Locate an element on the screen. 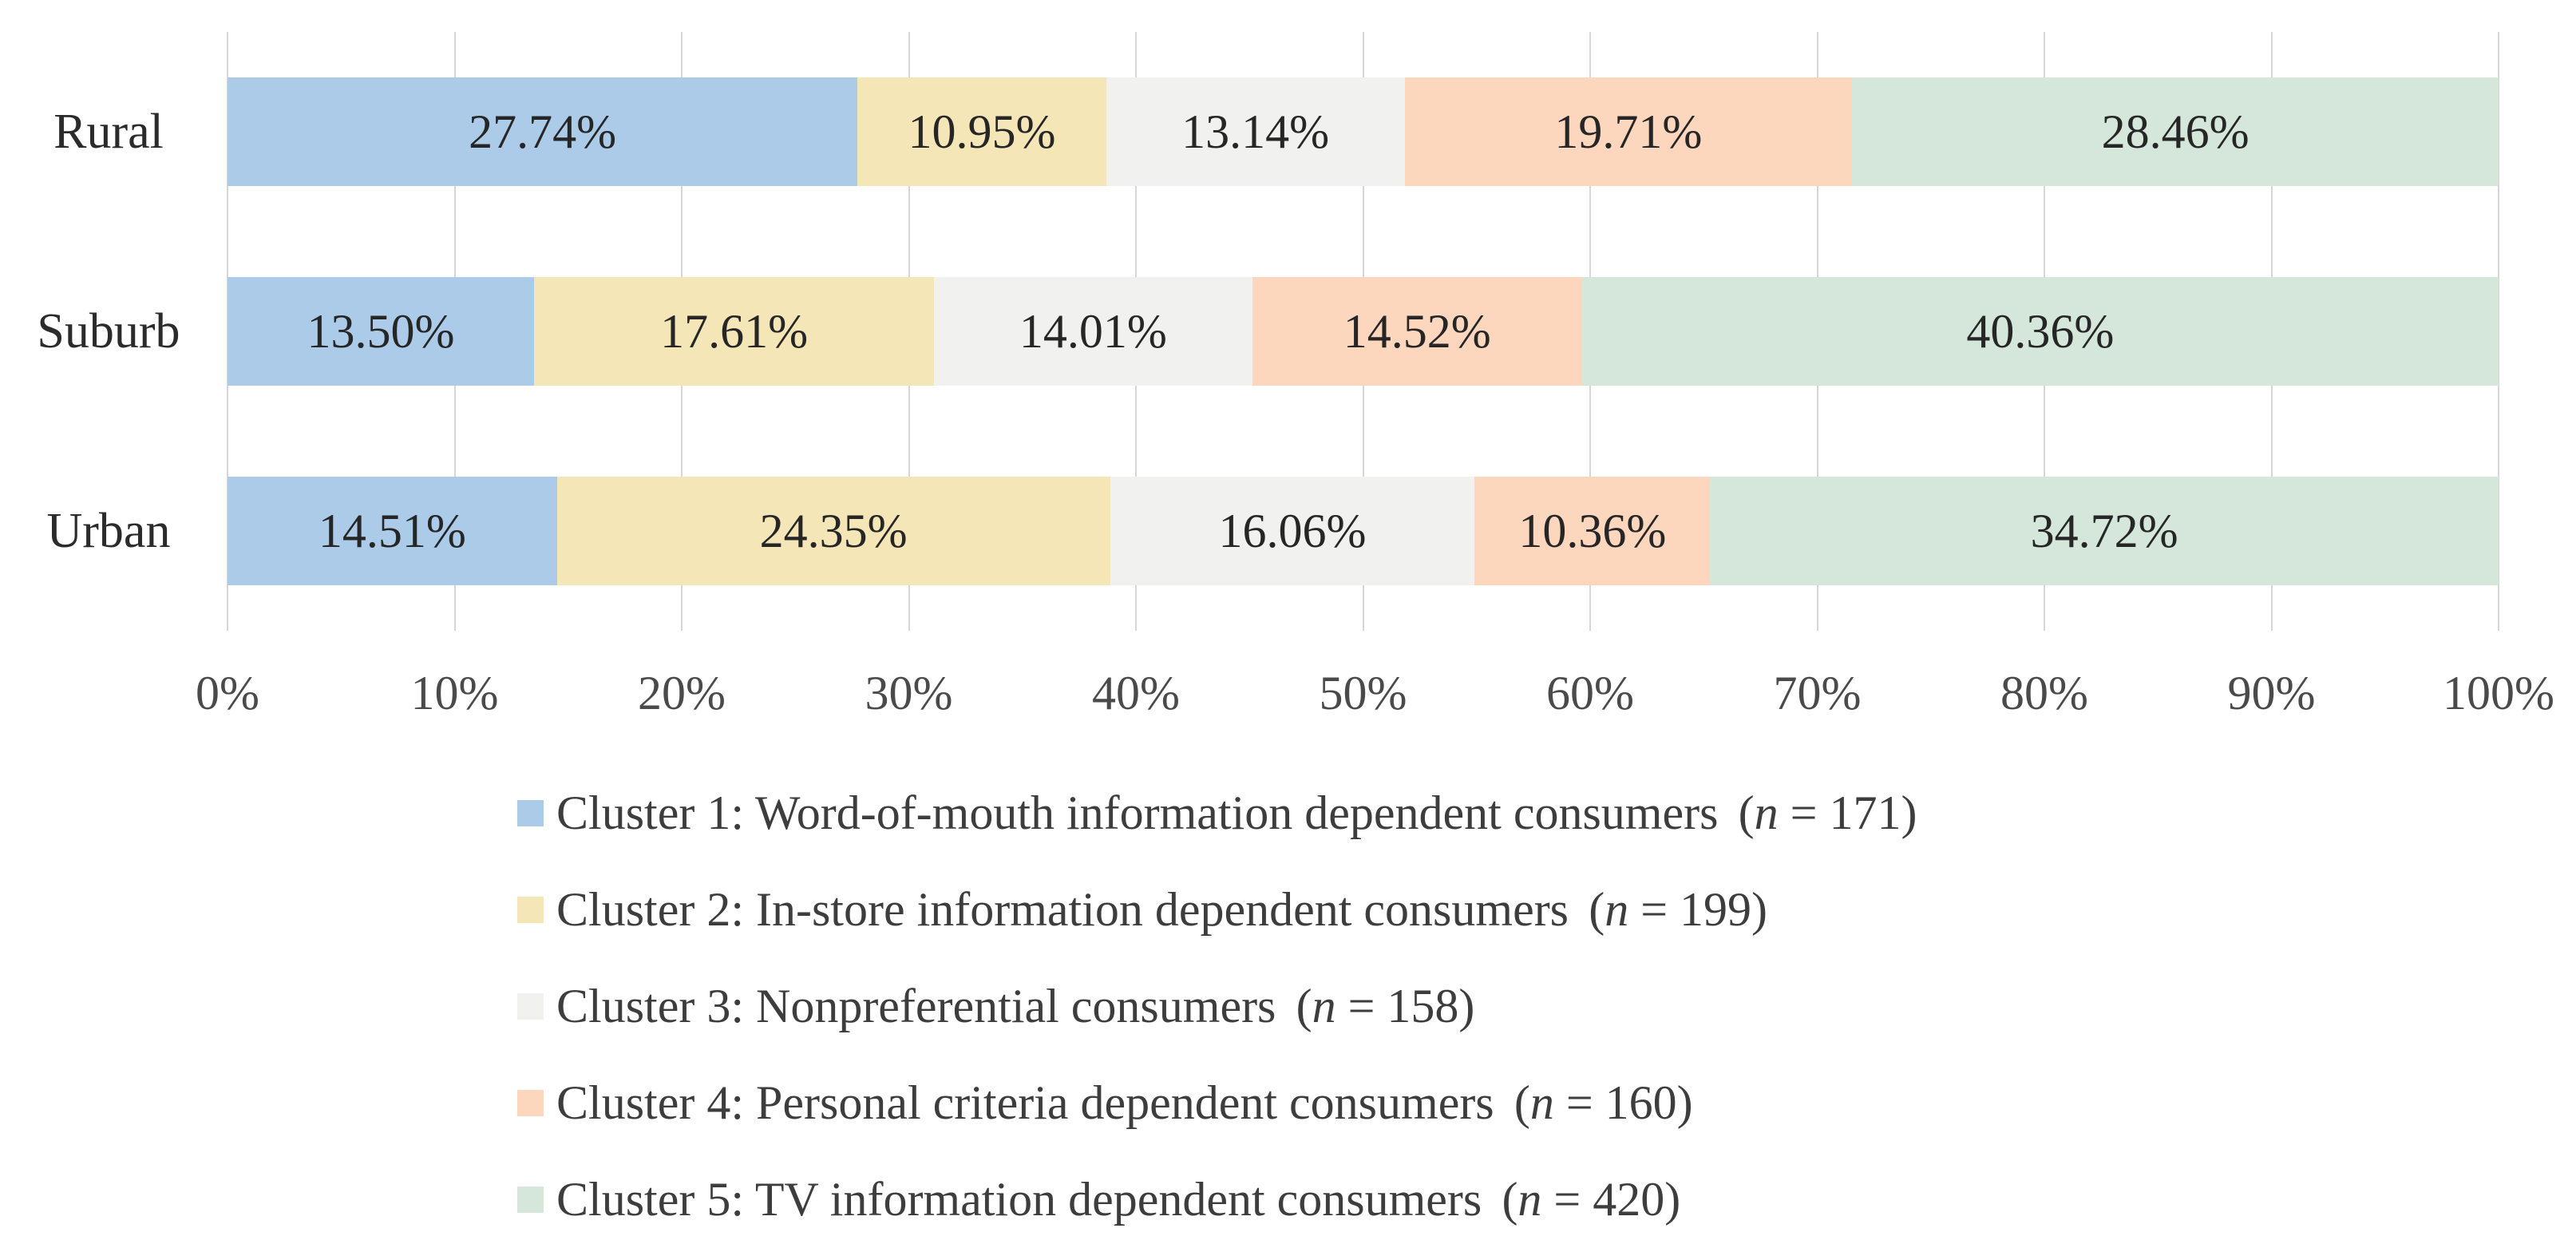  x-axis-tick-label: 40% is located at coordinates (1136, 693).